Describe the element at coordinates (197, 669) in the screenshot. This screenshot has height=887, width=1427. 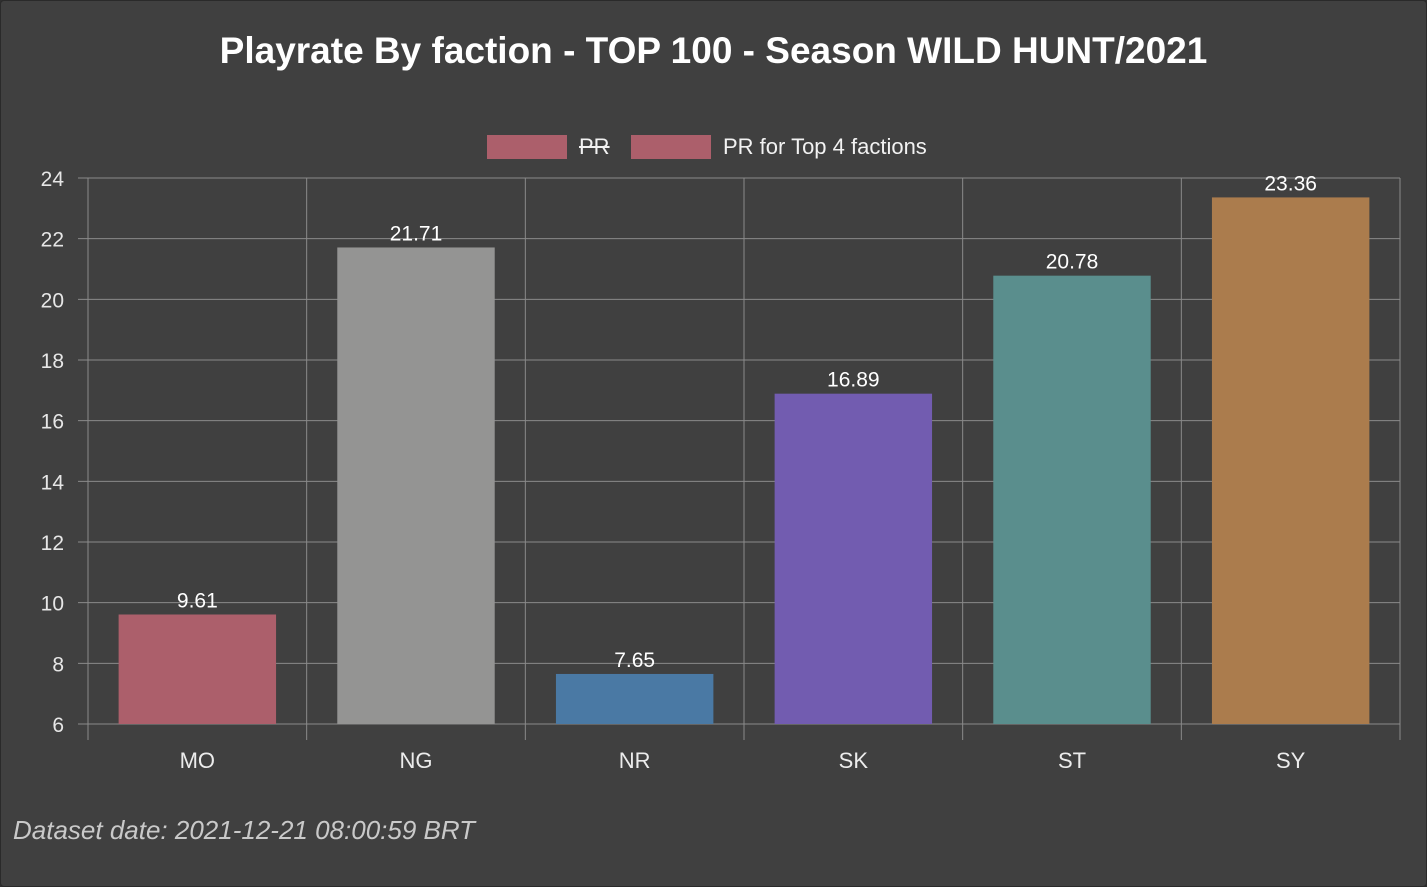
I see `bar-mo` at that location.